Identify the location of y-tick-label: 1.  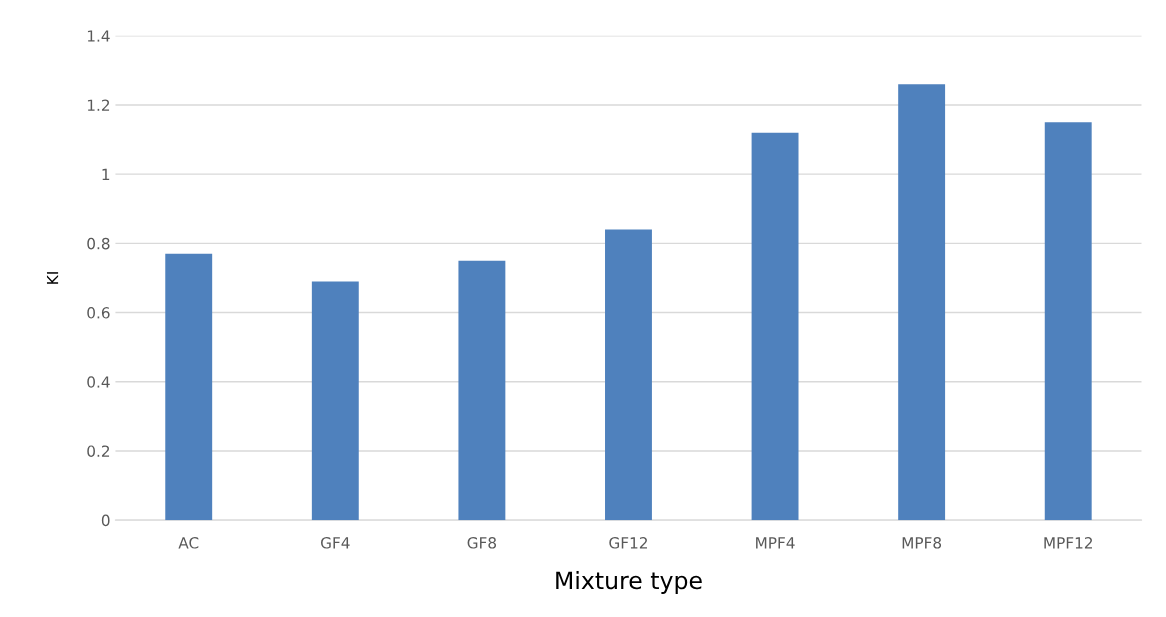
(106, 174).